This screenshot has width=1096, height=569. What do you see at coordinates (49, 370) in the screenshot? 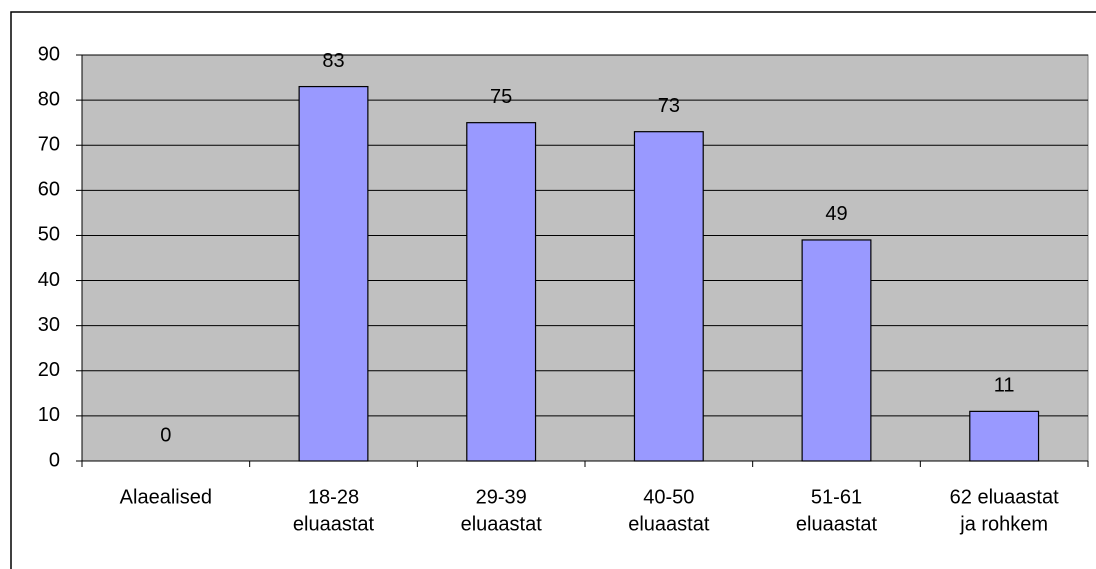
I see `y-tick-label: 20` at bounding box center [49, 370].